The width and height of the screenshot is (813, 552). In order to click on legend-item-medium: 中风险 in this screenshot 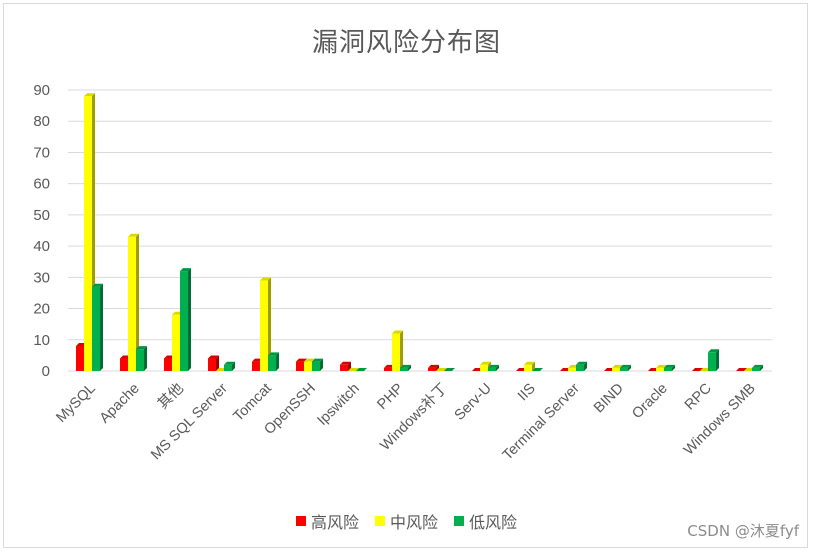, I will do `click(406, 521)`.